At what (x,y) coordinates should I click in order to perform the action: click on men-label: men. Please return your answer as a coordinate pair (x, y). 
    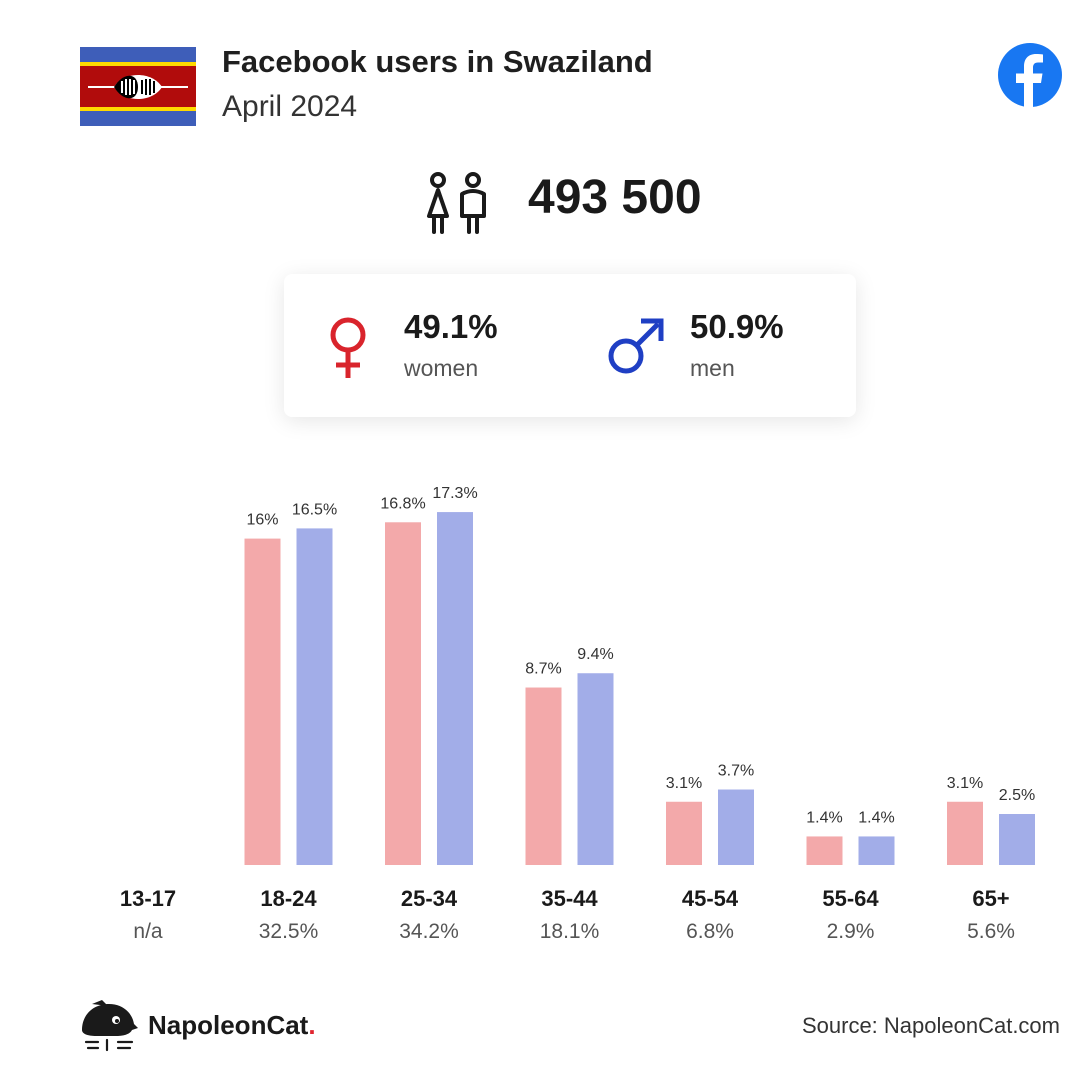
    Looking at the image, I should click on (712, 368).